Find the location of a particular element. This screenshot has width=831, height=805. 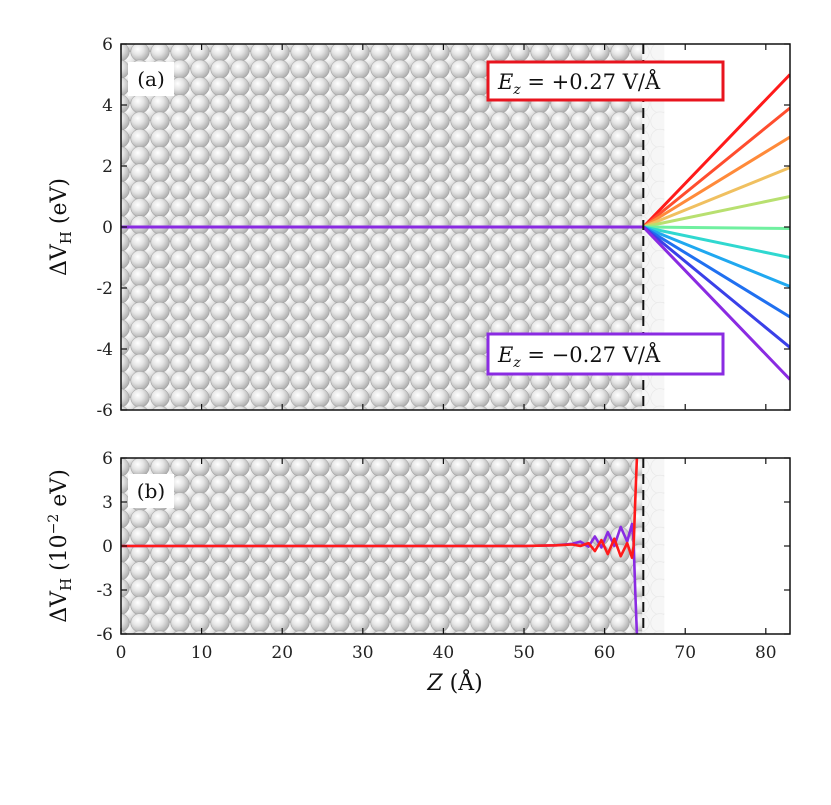

annotation-box-bottom is located at coordinates (605, 354).